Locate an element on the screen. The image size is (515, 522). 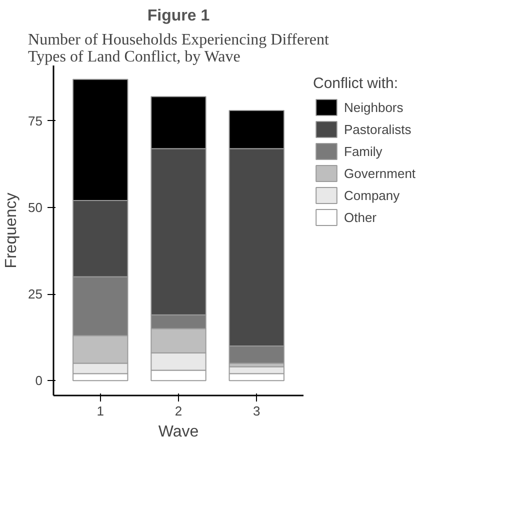
legend-label: Pastoralists is located at coordinates (378, 129).